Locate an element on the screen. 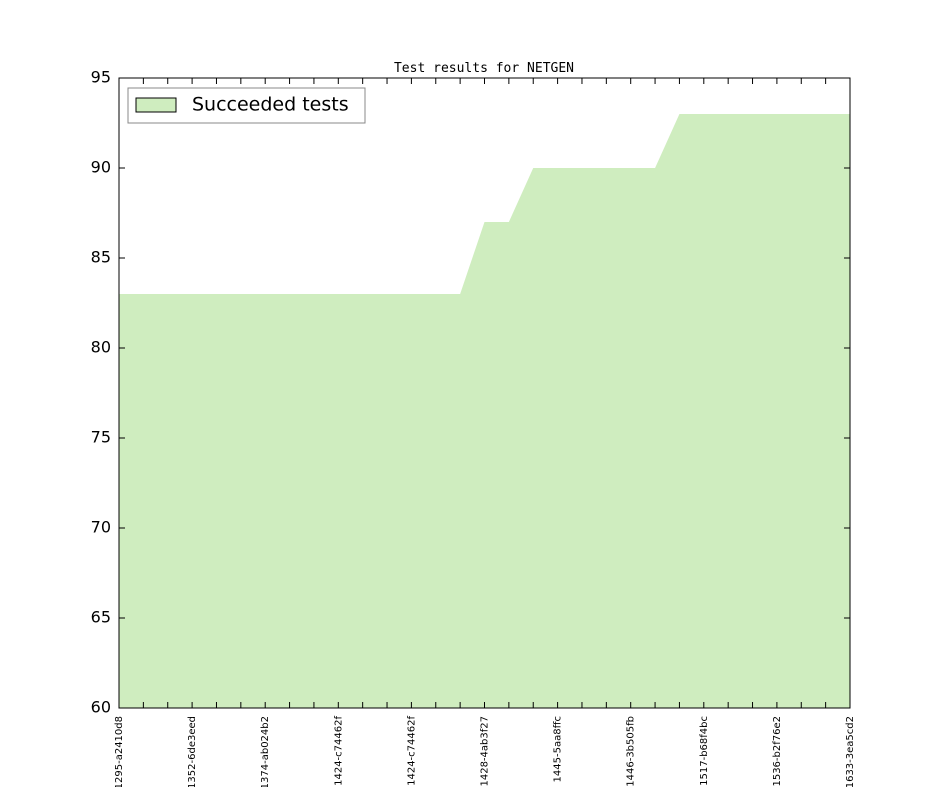 The height and width of the screenshot is (787, 944). y-tick-label: 80 is located at coordinates (101, 347).